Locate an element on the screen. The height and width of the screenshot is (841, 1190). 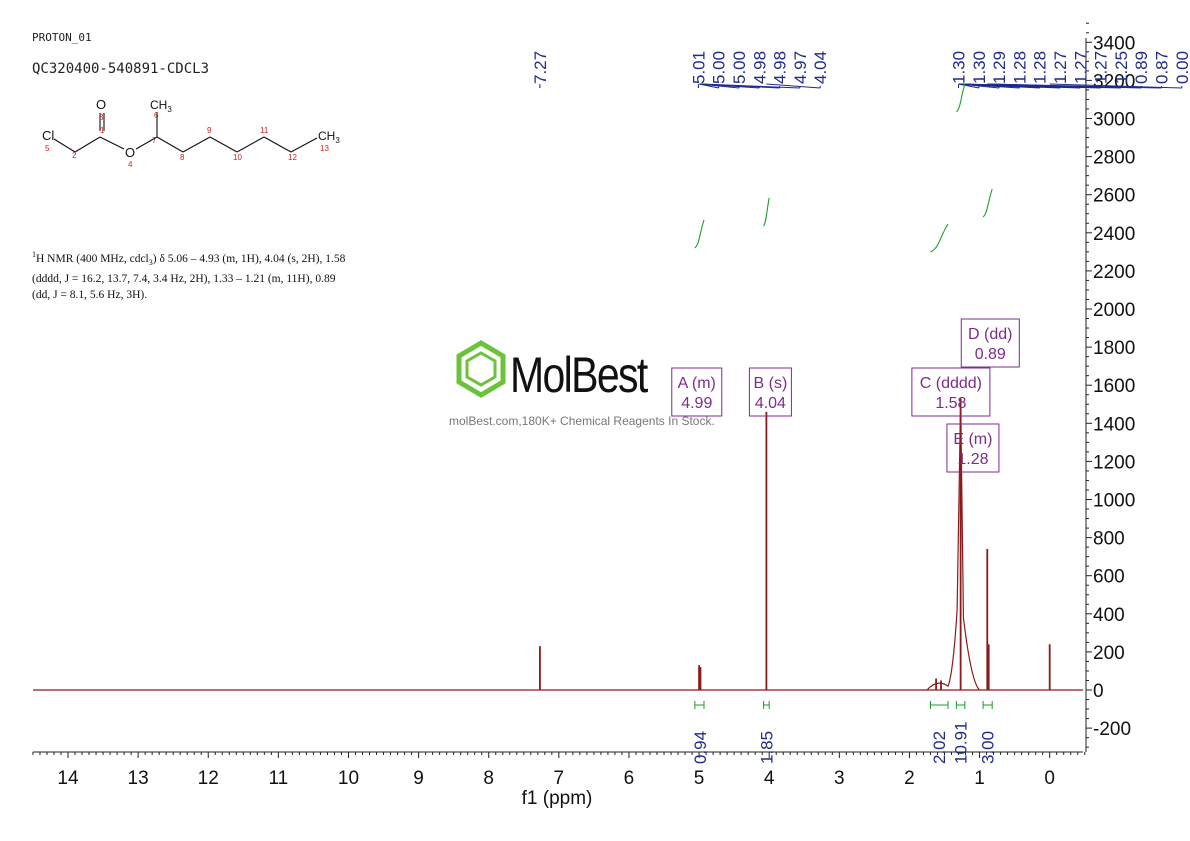
x-tick-label: 11 is located at coordinates (278, 778).